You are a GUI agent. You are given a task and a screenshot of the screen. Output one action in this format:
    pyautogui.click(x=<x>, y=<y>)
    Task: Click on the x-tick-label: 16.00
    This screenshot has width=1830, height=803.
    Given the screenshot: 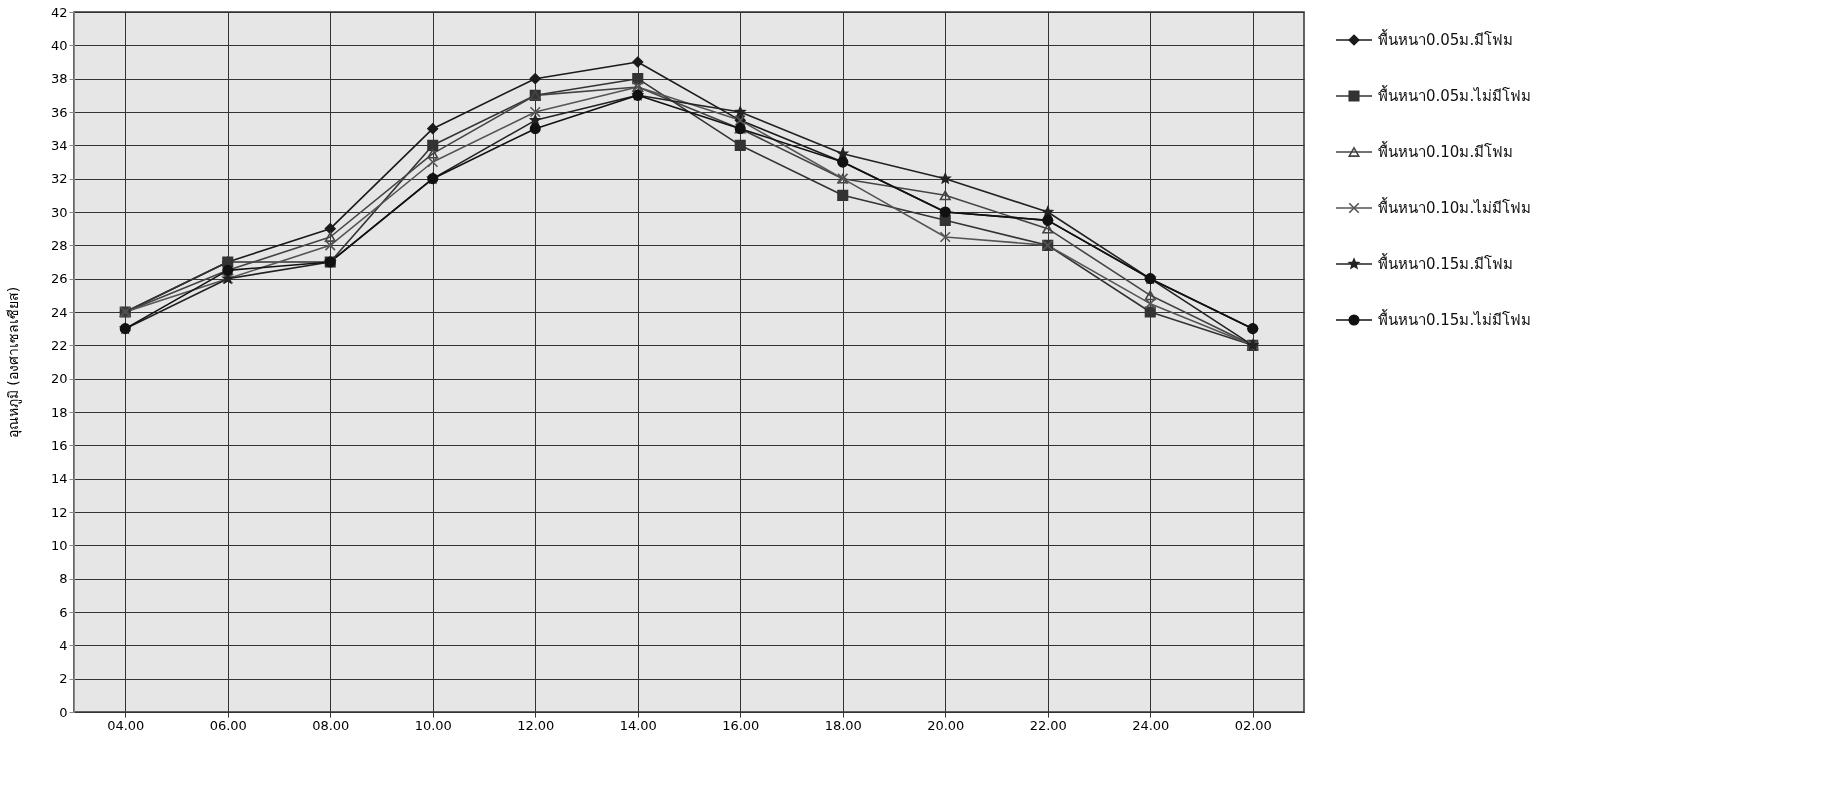 What is the action you would take?
    pyautogui.click(x=741, y=725)
    